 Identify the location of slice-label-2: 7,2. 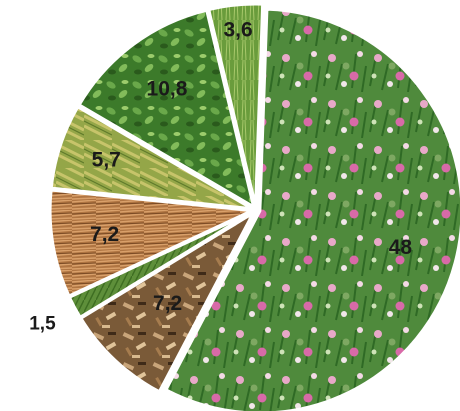
(167, 303).